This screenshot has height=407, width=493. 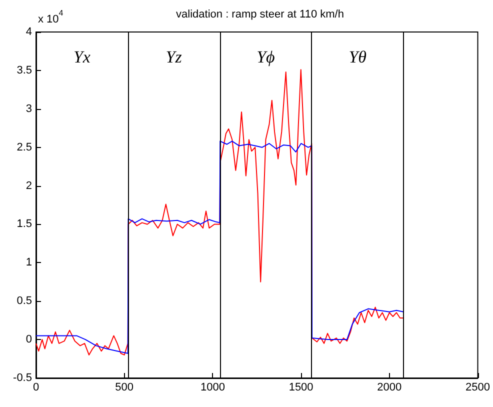 What do you see at coordinates (24, 301) in the screenshot?
I see `y-tick-label: 0.5` at bounding box center [24, 301].